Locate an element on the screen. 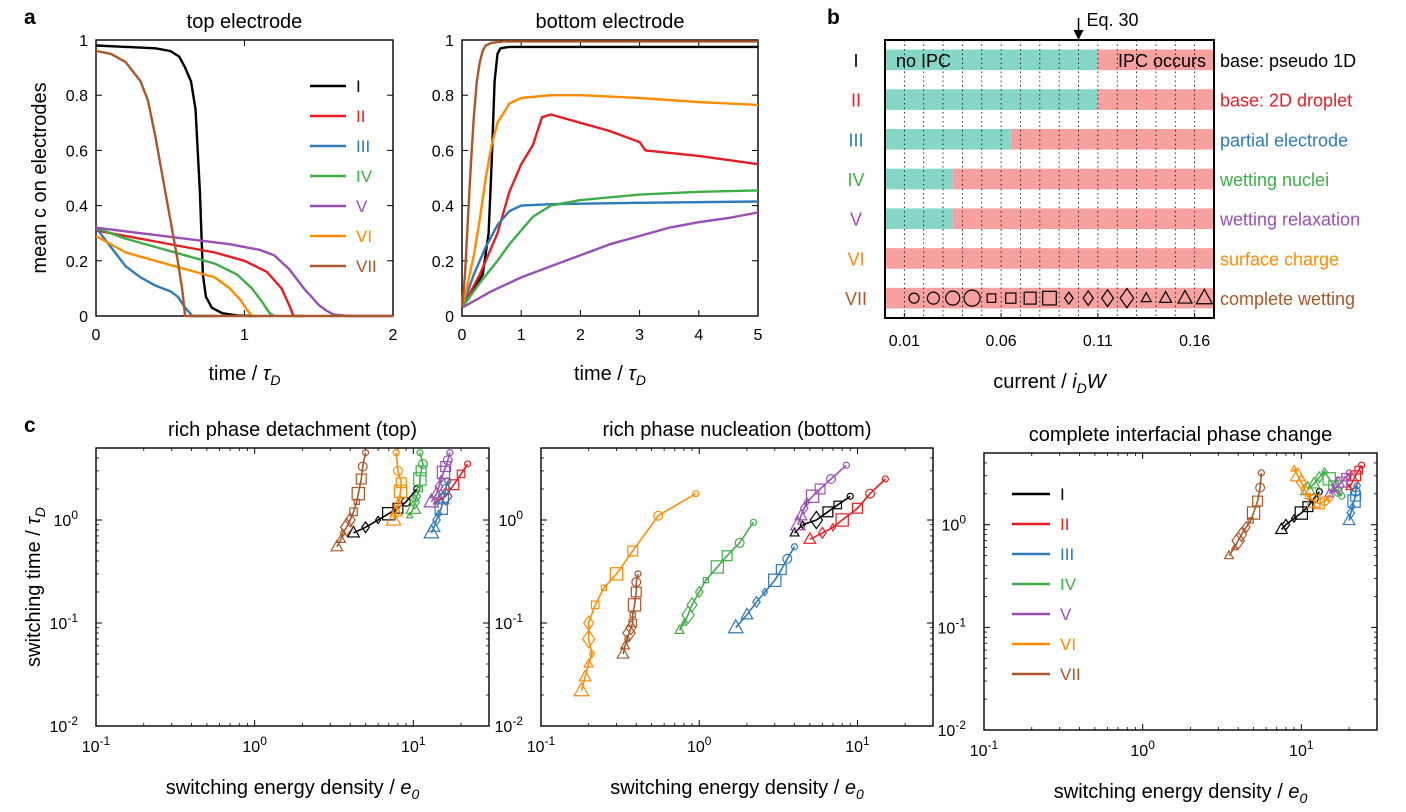  row7-marker-diamond is located at coordinates (1127, 298).